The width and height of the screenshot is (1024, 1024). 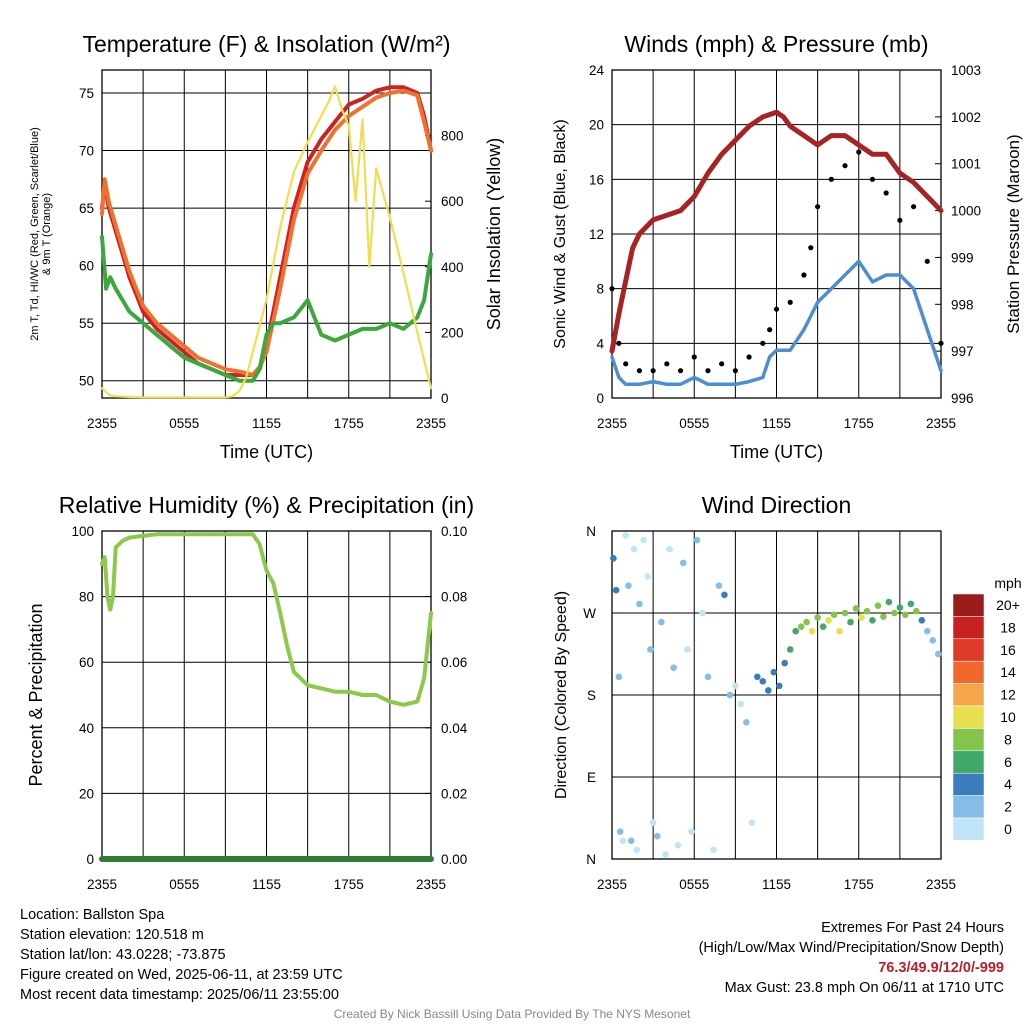 What do you see at coordinates (452, 201) in the screenshot?
I see `y-tick-label-right: 600` at bounding box center [452, 201].